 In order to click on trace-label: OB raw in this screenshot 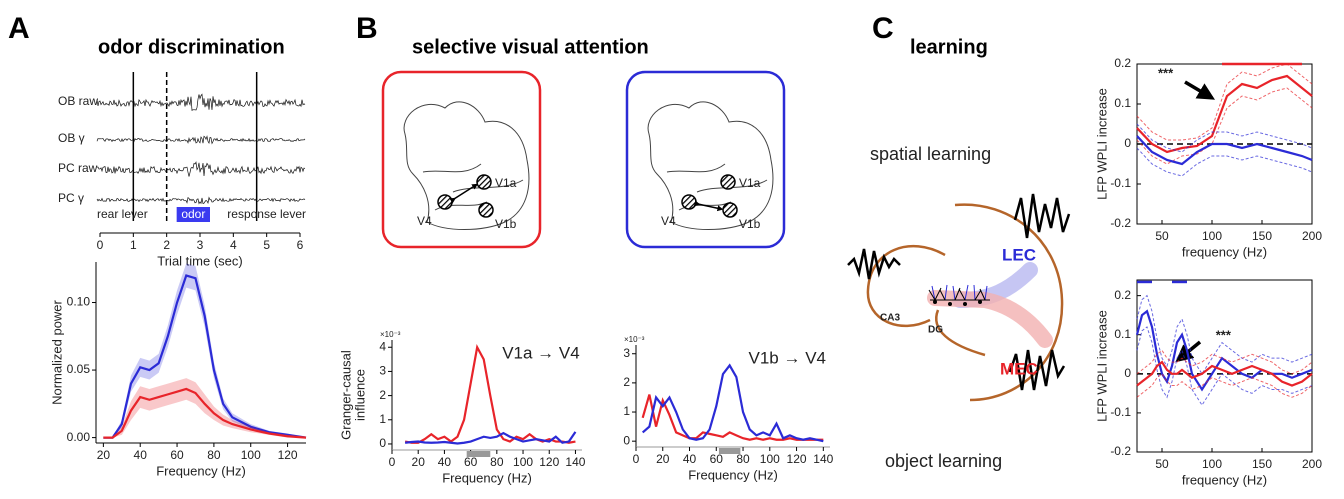, I will do `click(78, 101)`.